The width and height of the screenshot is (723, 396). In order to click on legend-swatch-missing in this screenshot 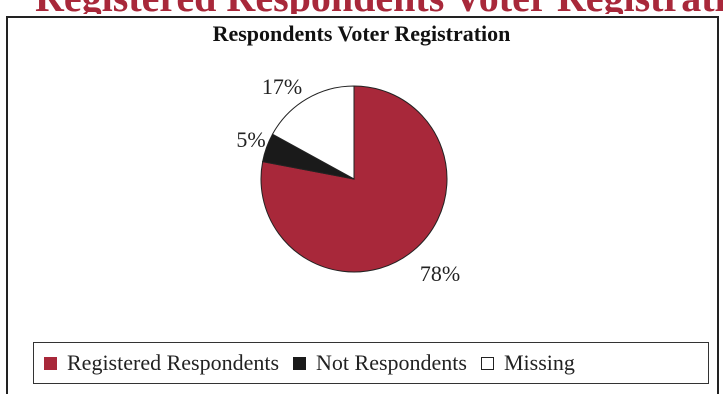, I will do `click(487, 363)`.